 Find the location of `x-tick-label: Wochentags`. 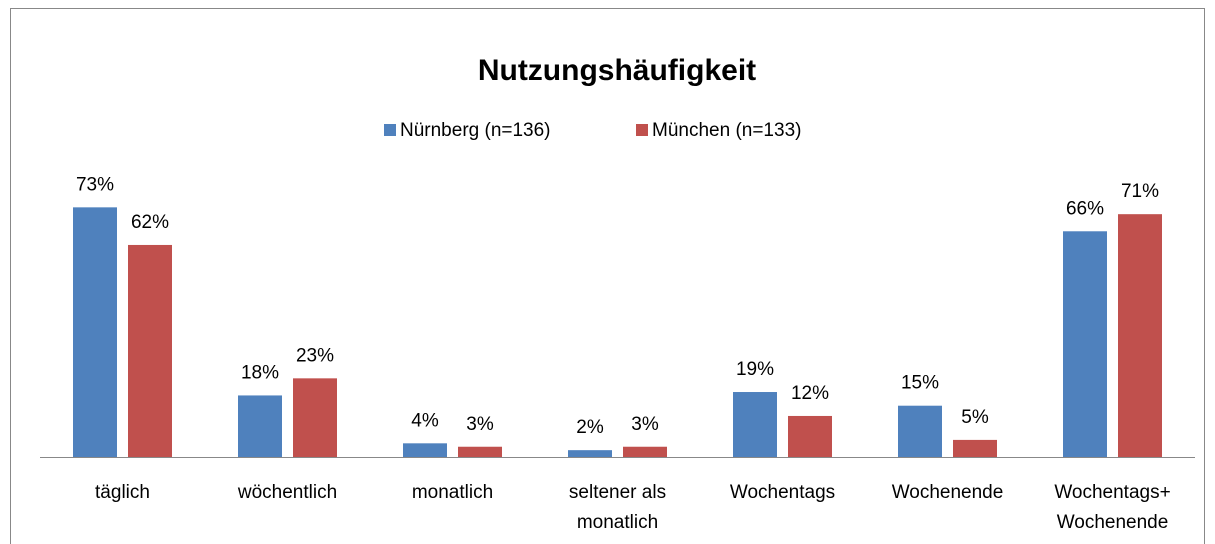

x-tick-label: Wochentags is located at coordinates (782, 492).